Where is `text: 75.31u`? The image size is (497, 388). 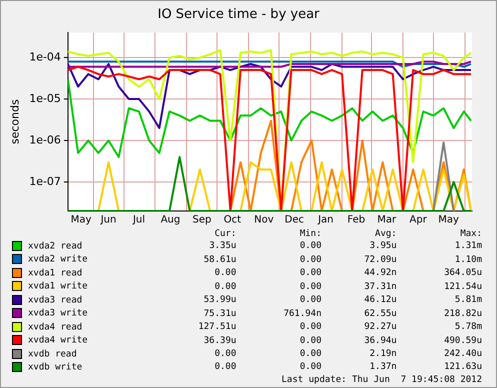 text: 75.31u is located at coordinates (220, 314).